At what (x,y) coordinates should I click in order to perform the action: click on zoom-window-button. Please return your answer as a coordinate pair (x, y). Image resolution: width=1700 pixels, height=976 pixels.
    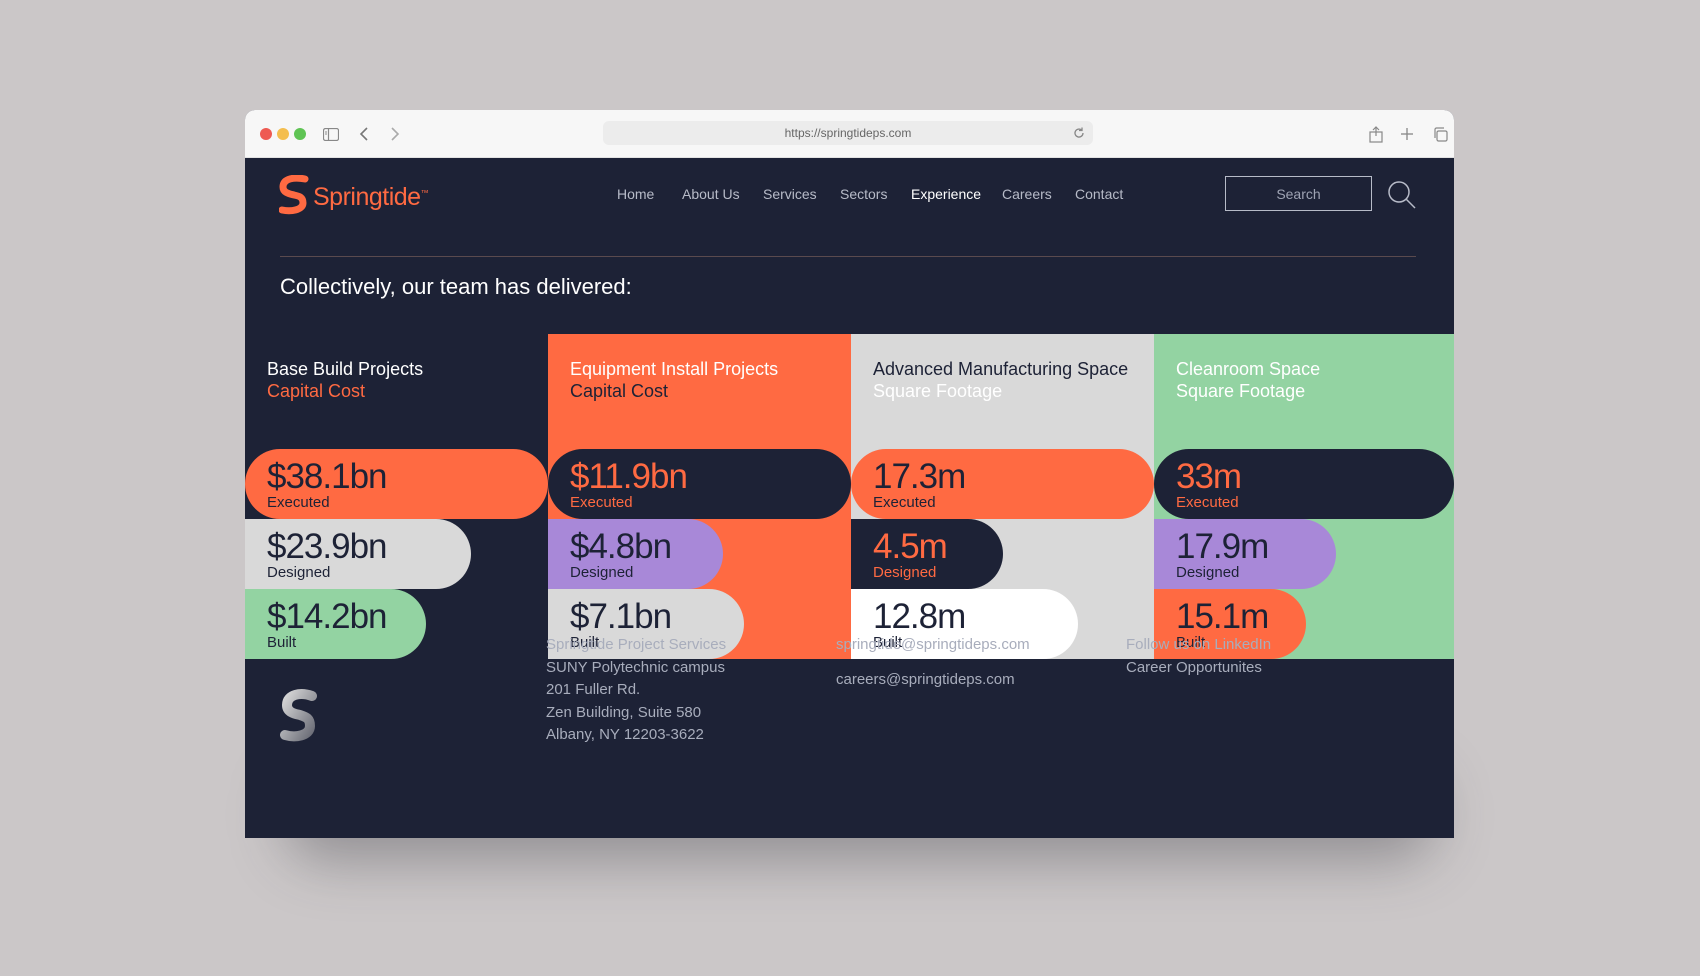
    Looking at the image, I should click on (300, 134).